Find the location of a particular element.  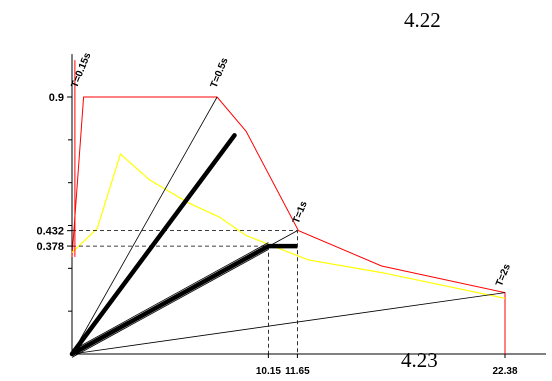

period-label: T=2s is located at coordinates (503, 275).